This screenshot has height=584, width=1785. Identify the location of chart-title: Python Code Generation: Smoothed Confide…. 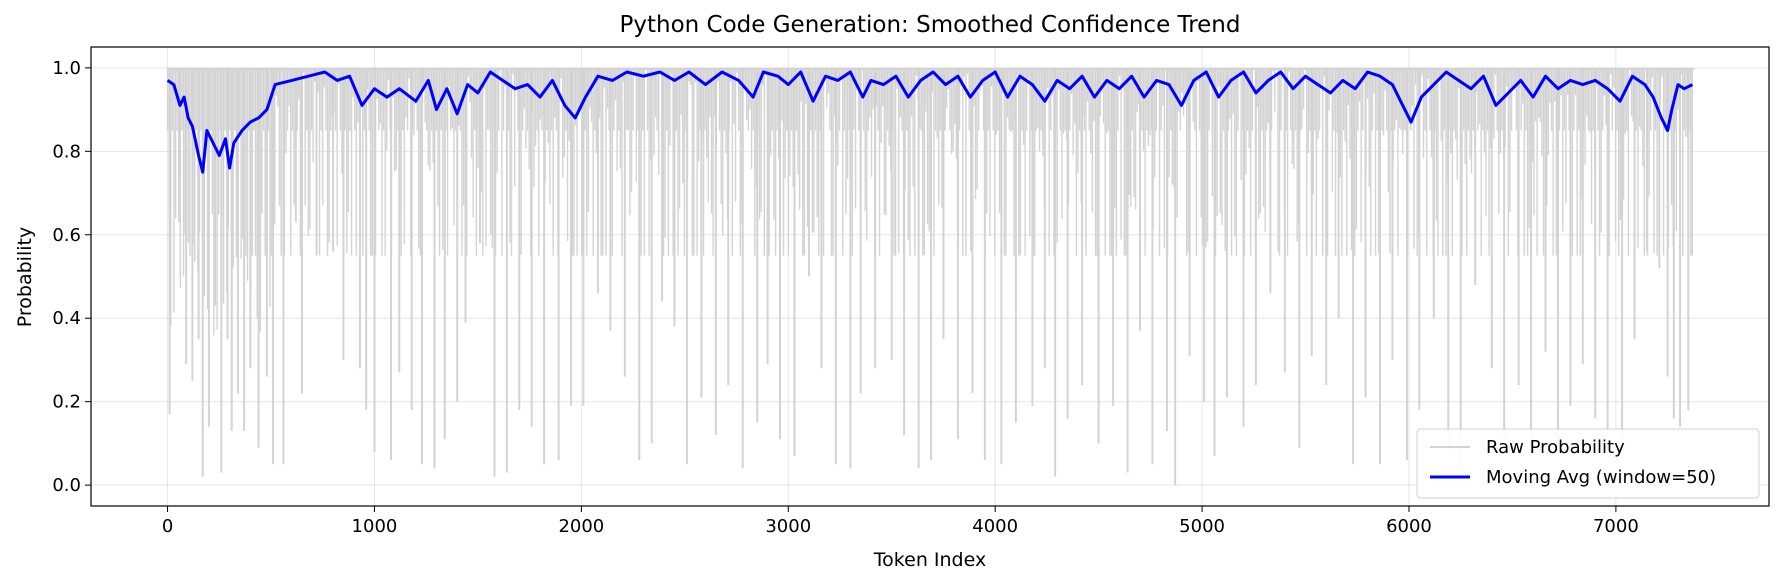
(930, 25).